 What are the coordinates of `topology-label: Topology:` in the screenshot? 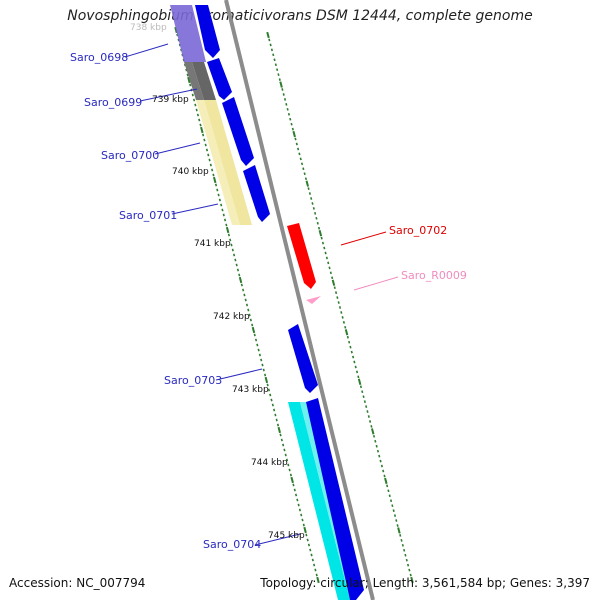 It's located at (288, 583).